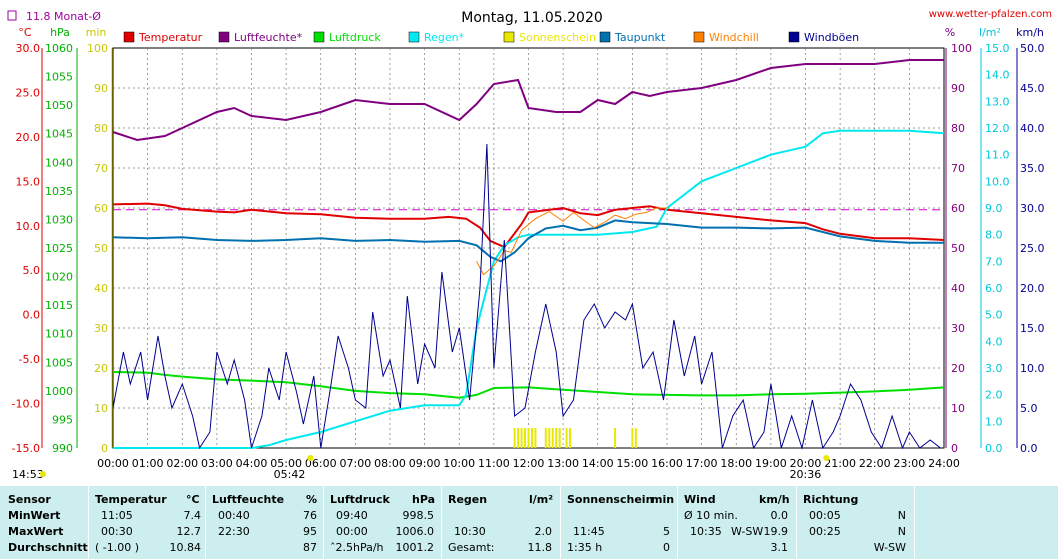  Describe the element at coordinates (825, 531) in the screenshot. I see `dir-max-time: 00:25` at that location.